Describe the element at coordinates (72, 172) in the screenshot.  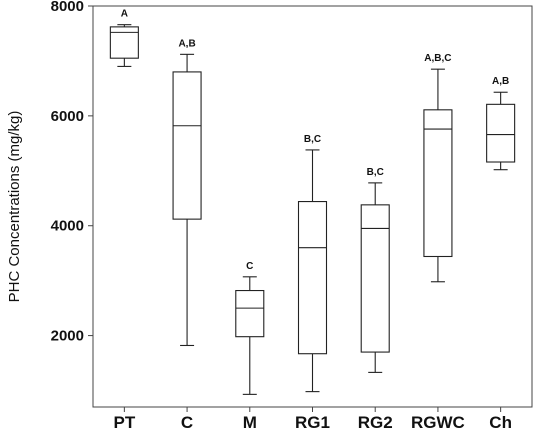
I see `y-axis: 2000 4000 6000 8000` at that location.